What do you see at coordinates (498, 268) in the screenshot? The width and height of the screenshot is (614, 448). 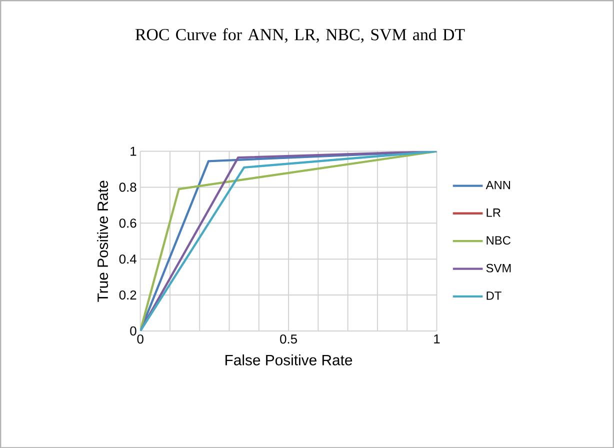 I see `legend-label: SVM` at bounding box center [498, 268].